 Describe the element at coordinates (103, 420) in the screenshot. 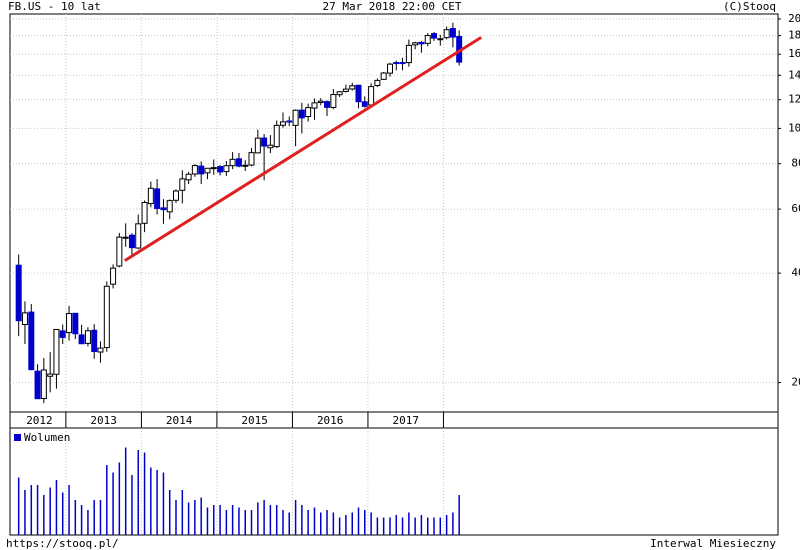

I see `x-tick-label: 2013` at that location.